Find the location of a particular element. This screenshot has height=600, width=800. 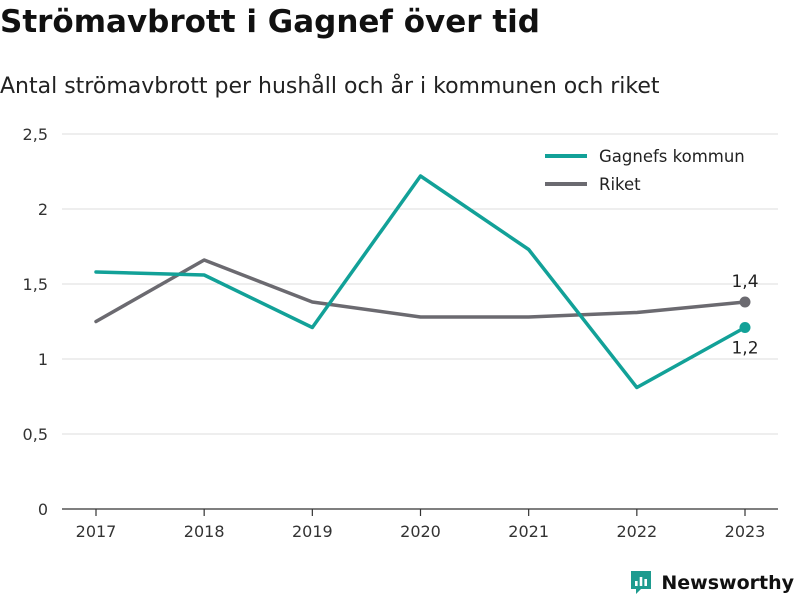

legend: Gagnefs kommun Riket is located at coordinates (645, 170).